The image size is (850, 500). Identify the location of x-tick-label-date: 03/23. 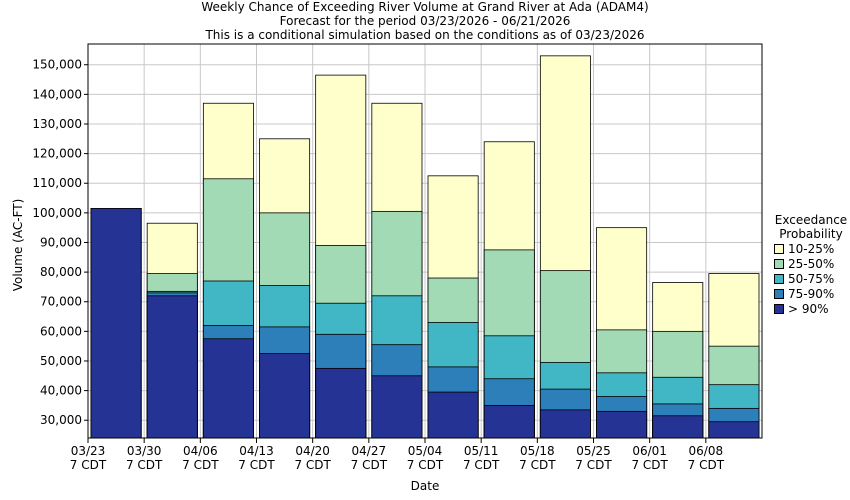
(88, 451).